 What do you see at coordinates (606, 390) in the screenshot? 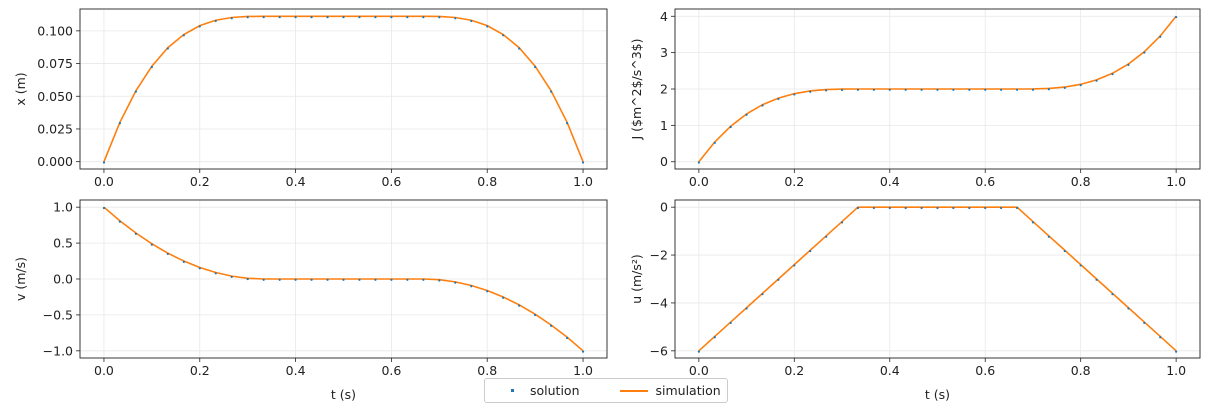
I see `legend: solution simulation` at bounding box center [606, 390].